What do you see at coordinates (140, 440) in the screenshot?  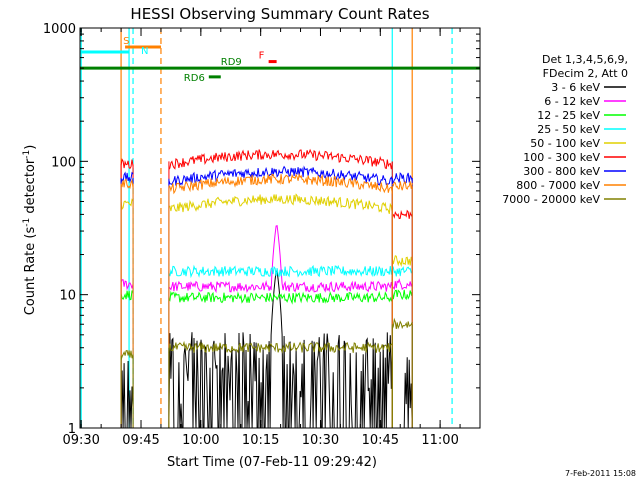 I see `x-tick-label: 09:45` at bounding box center [140, 440].